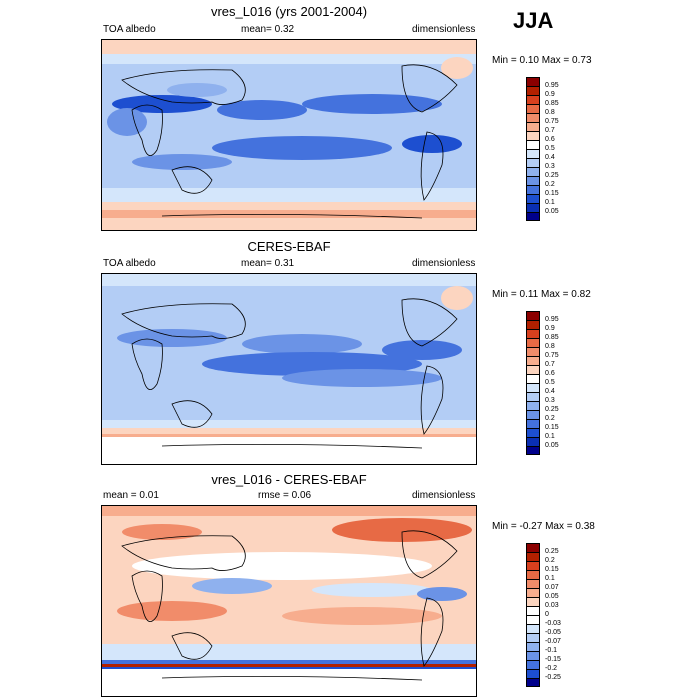  I want to click on colorbar-tick-label: -0.03, so click(553, 623).